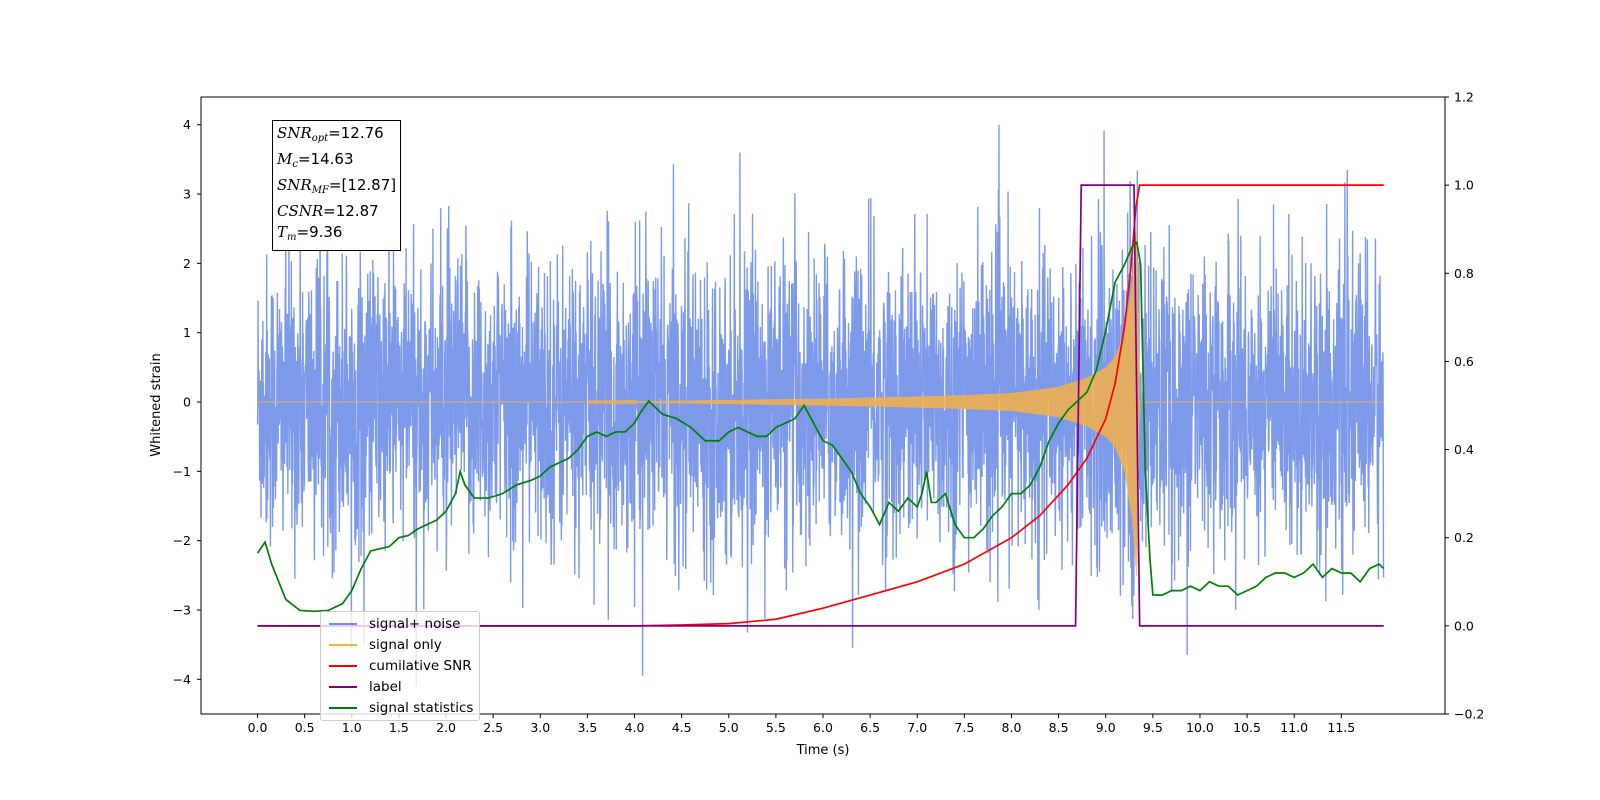  I want to click on legend-label-signal-statistics: signal statistics, so click(421, 708).